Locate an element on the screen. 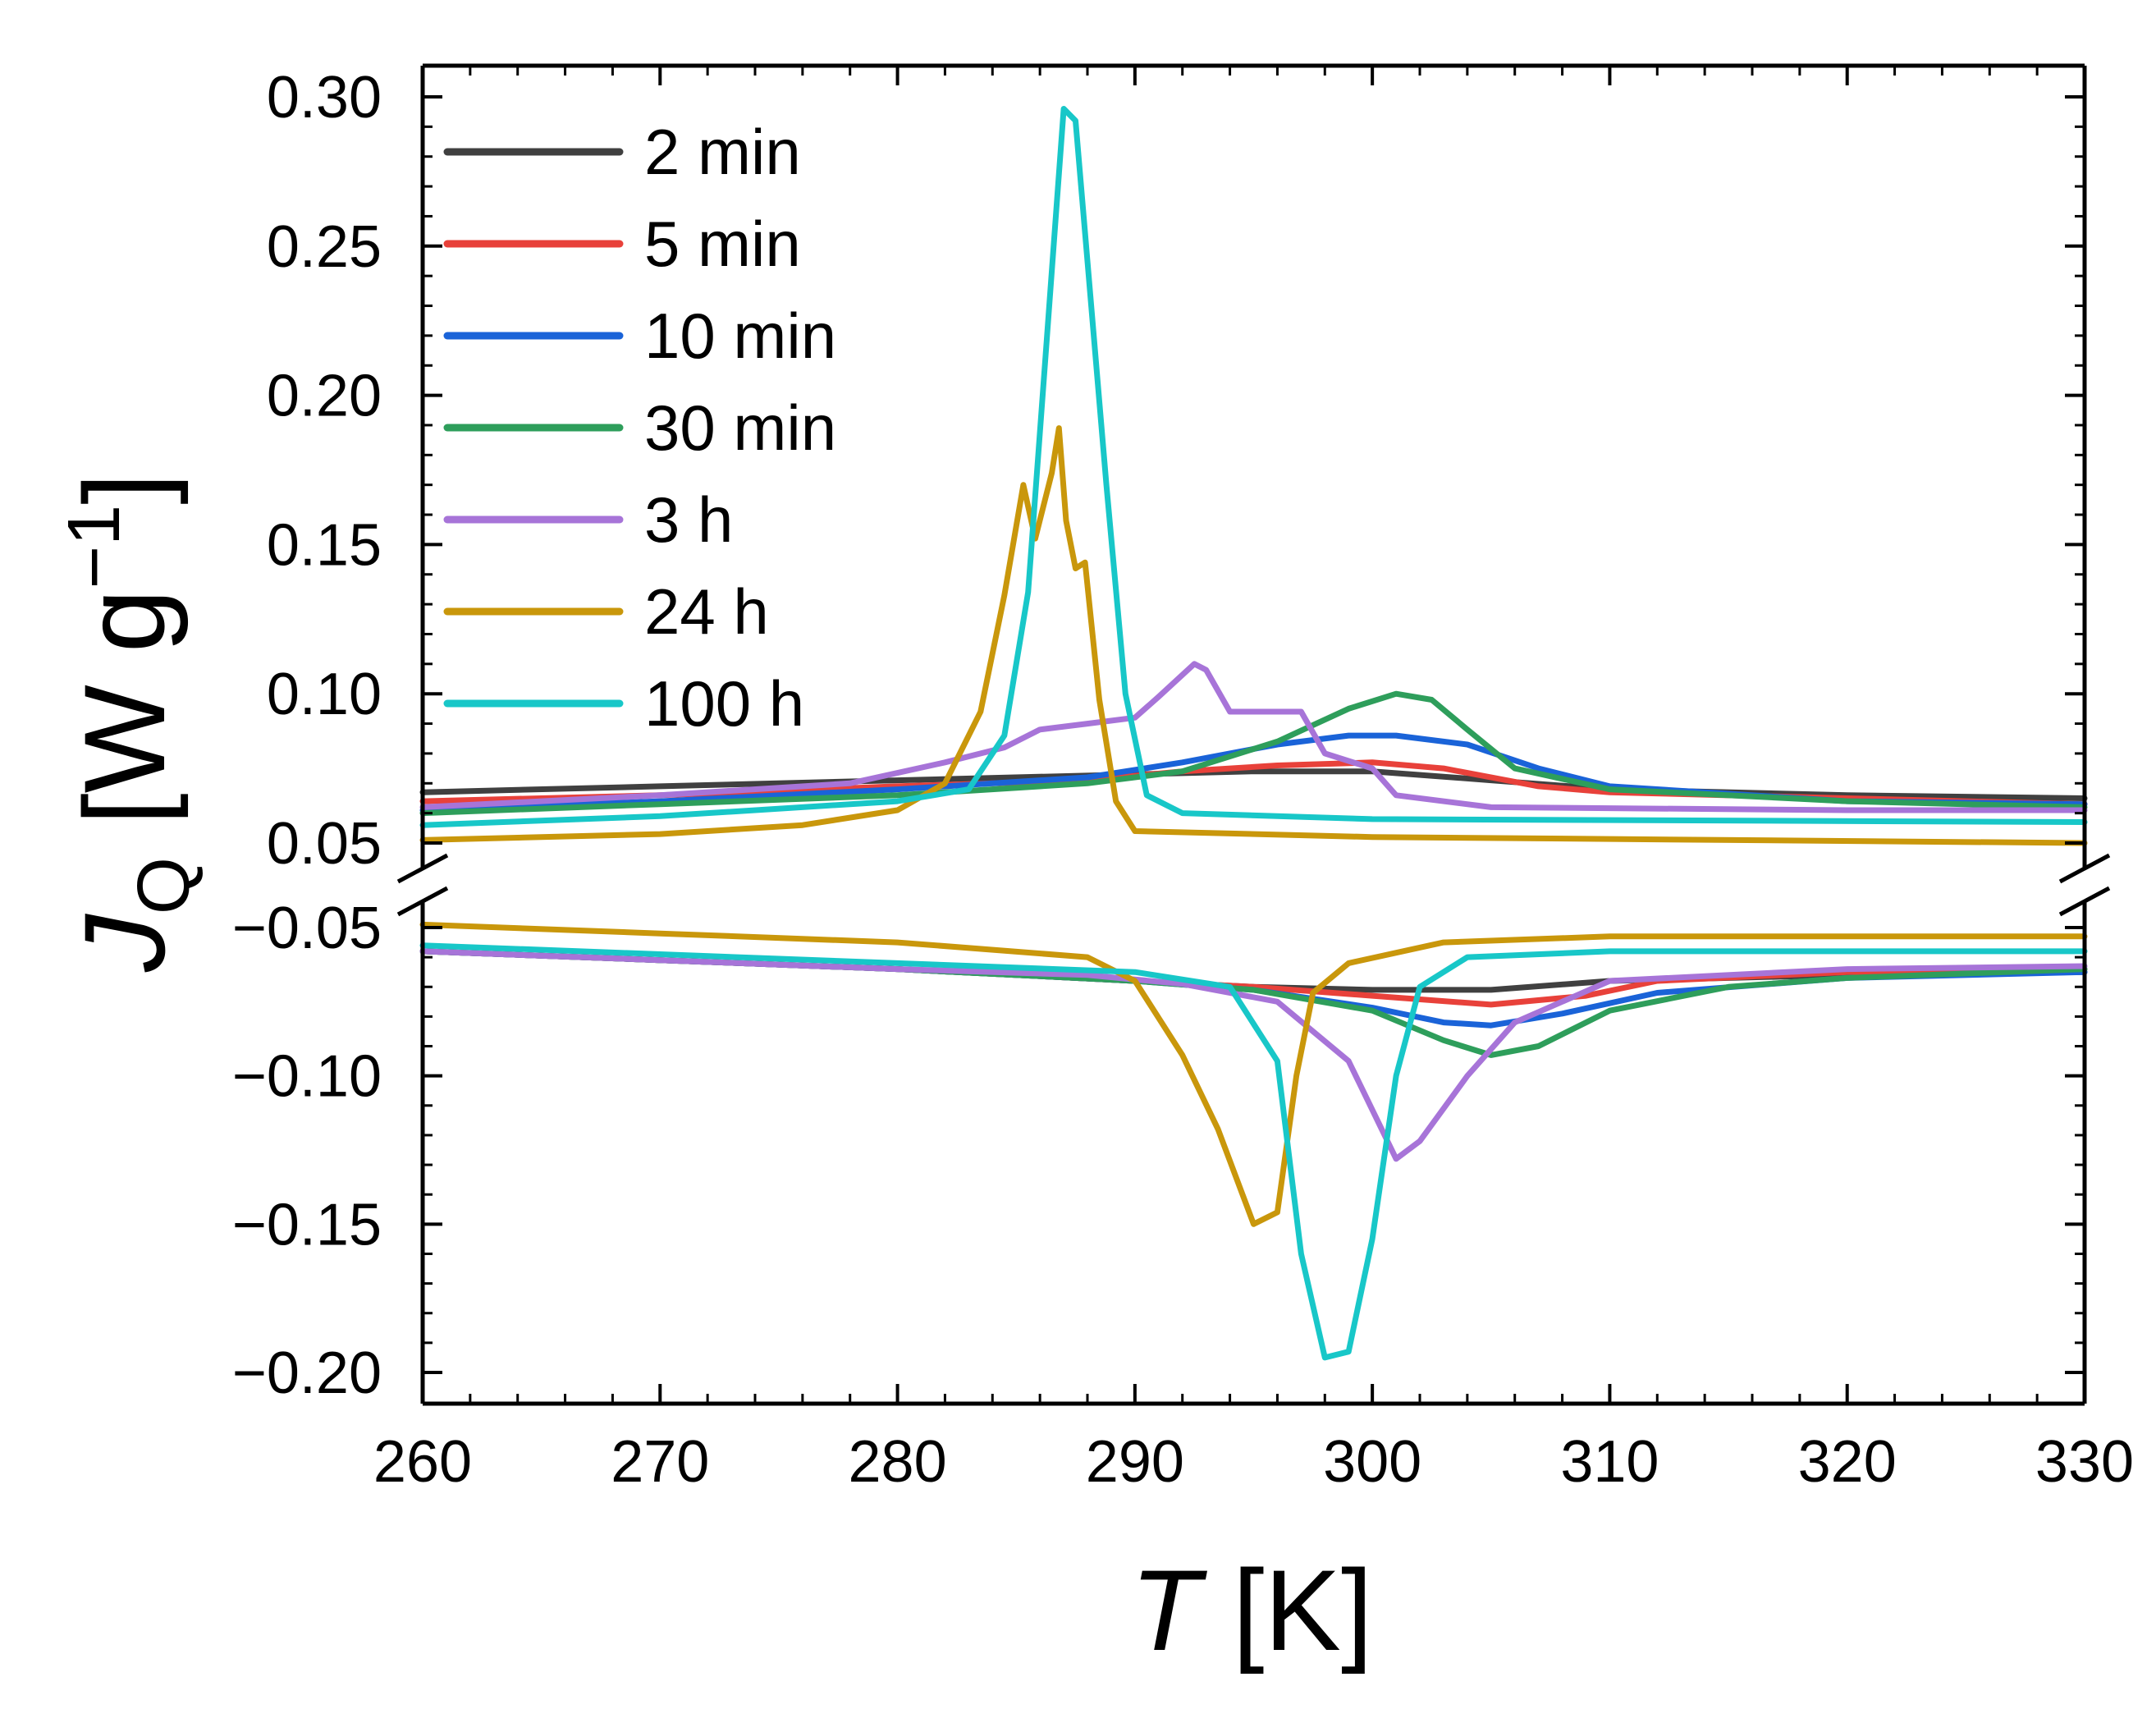 This screenshot has width=2156, height=1709. y-tick-label-upper: 0.20 is located at coordinates (324, 396).